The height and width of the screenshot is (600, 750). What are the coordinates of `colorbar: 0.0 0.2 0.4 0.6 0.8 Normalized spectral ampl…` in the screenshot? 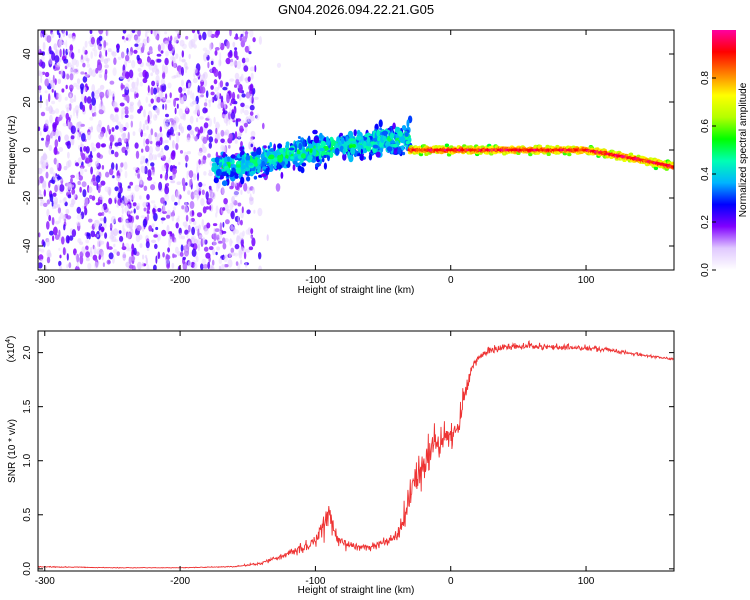 It's located at (724, 153).